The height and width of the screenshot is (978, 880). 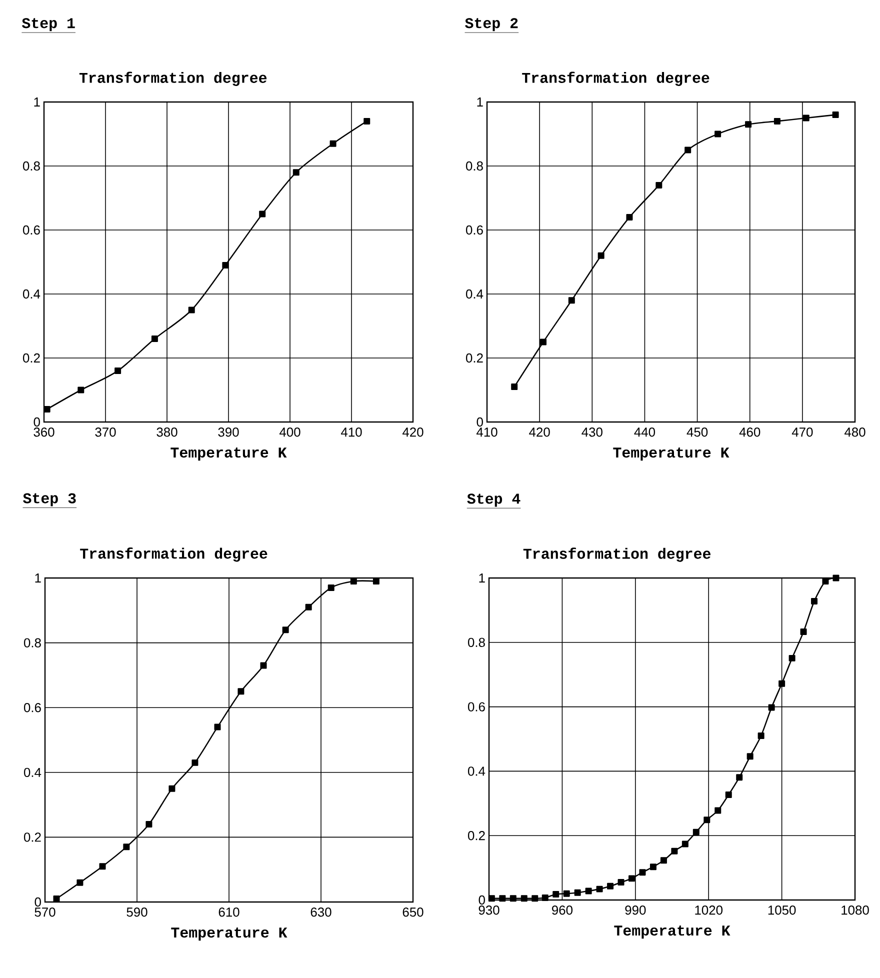 I want to click on x-tick-label: 650, so click(x=413, y=912).